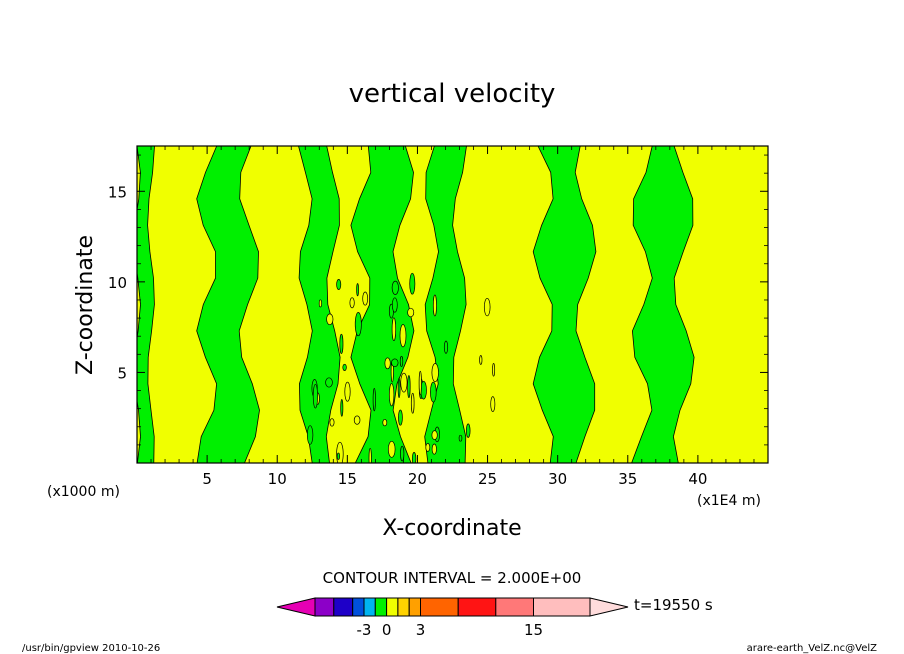 This screenshot has height=654, width=904. I want to click on colorbar-tick-label: 15, so click(533, 630).